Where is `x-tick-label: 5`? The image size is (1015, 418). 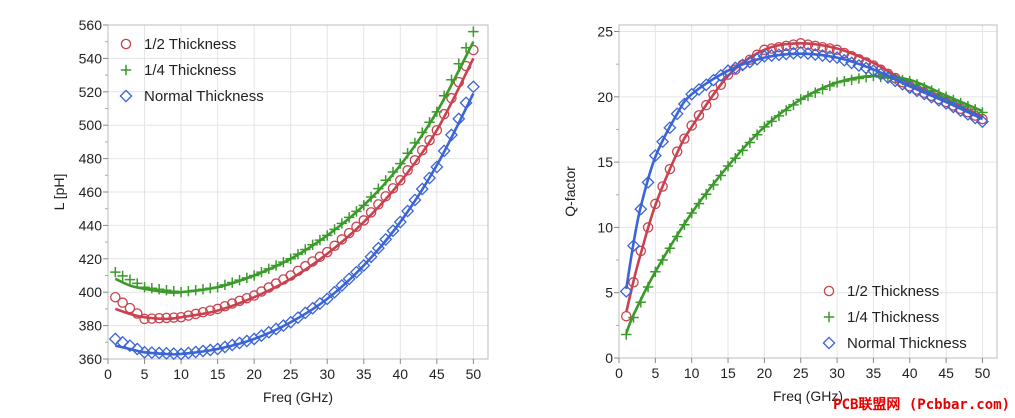
x-tick-label: 5 is located at coordinates (145, 374).